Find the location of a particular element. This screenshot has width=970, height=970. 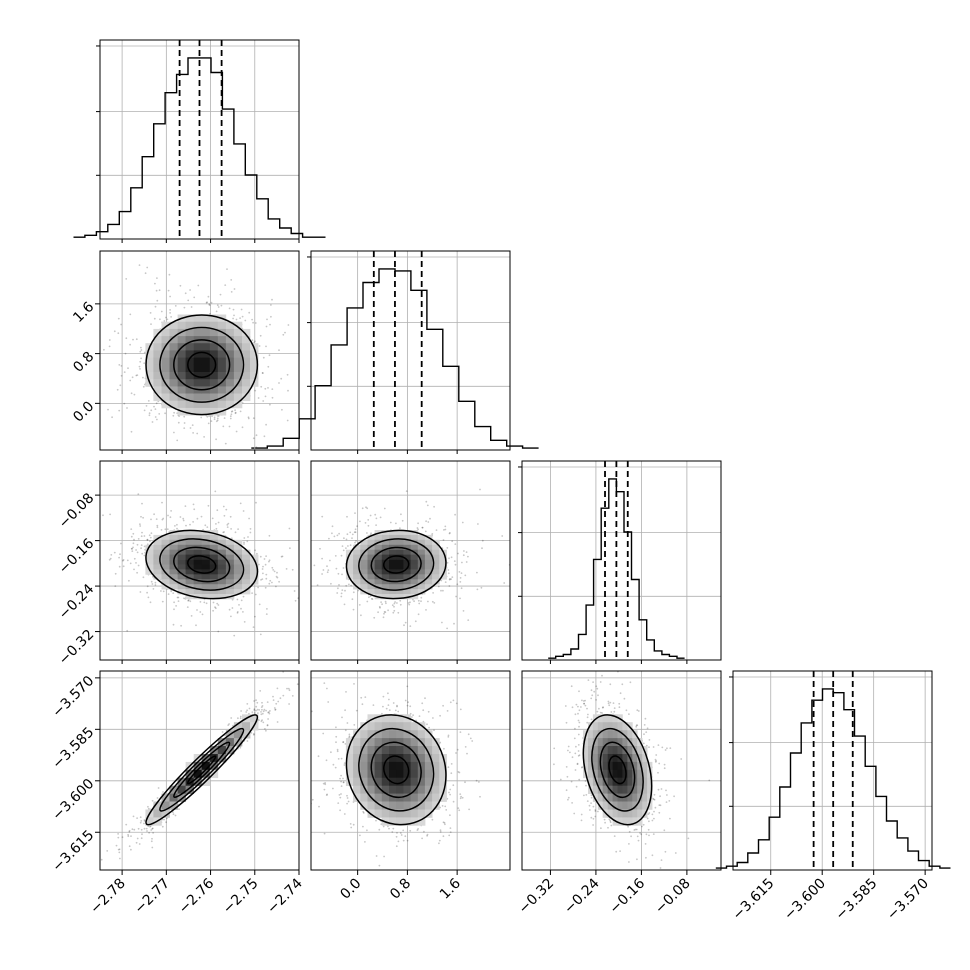

x-tick-label-p0: −2.74 is located at coordinates (285, 896).